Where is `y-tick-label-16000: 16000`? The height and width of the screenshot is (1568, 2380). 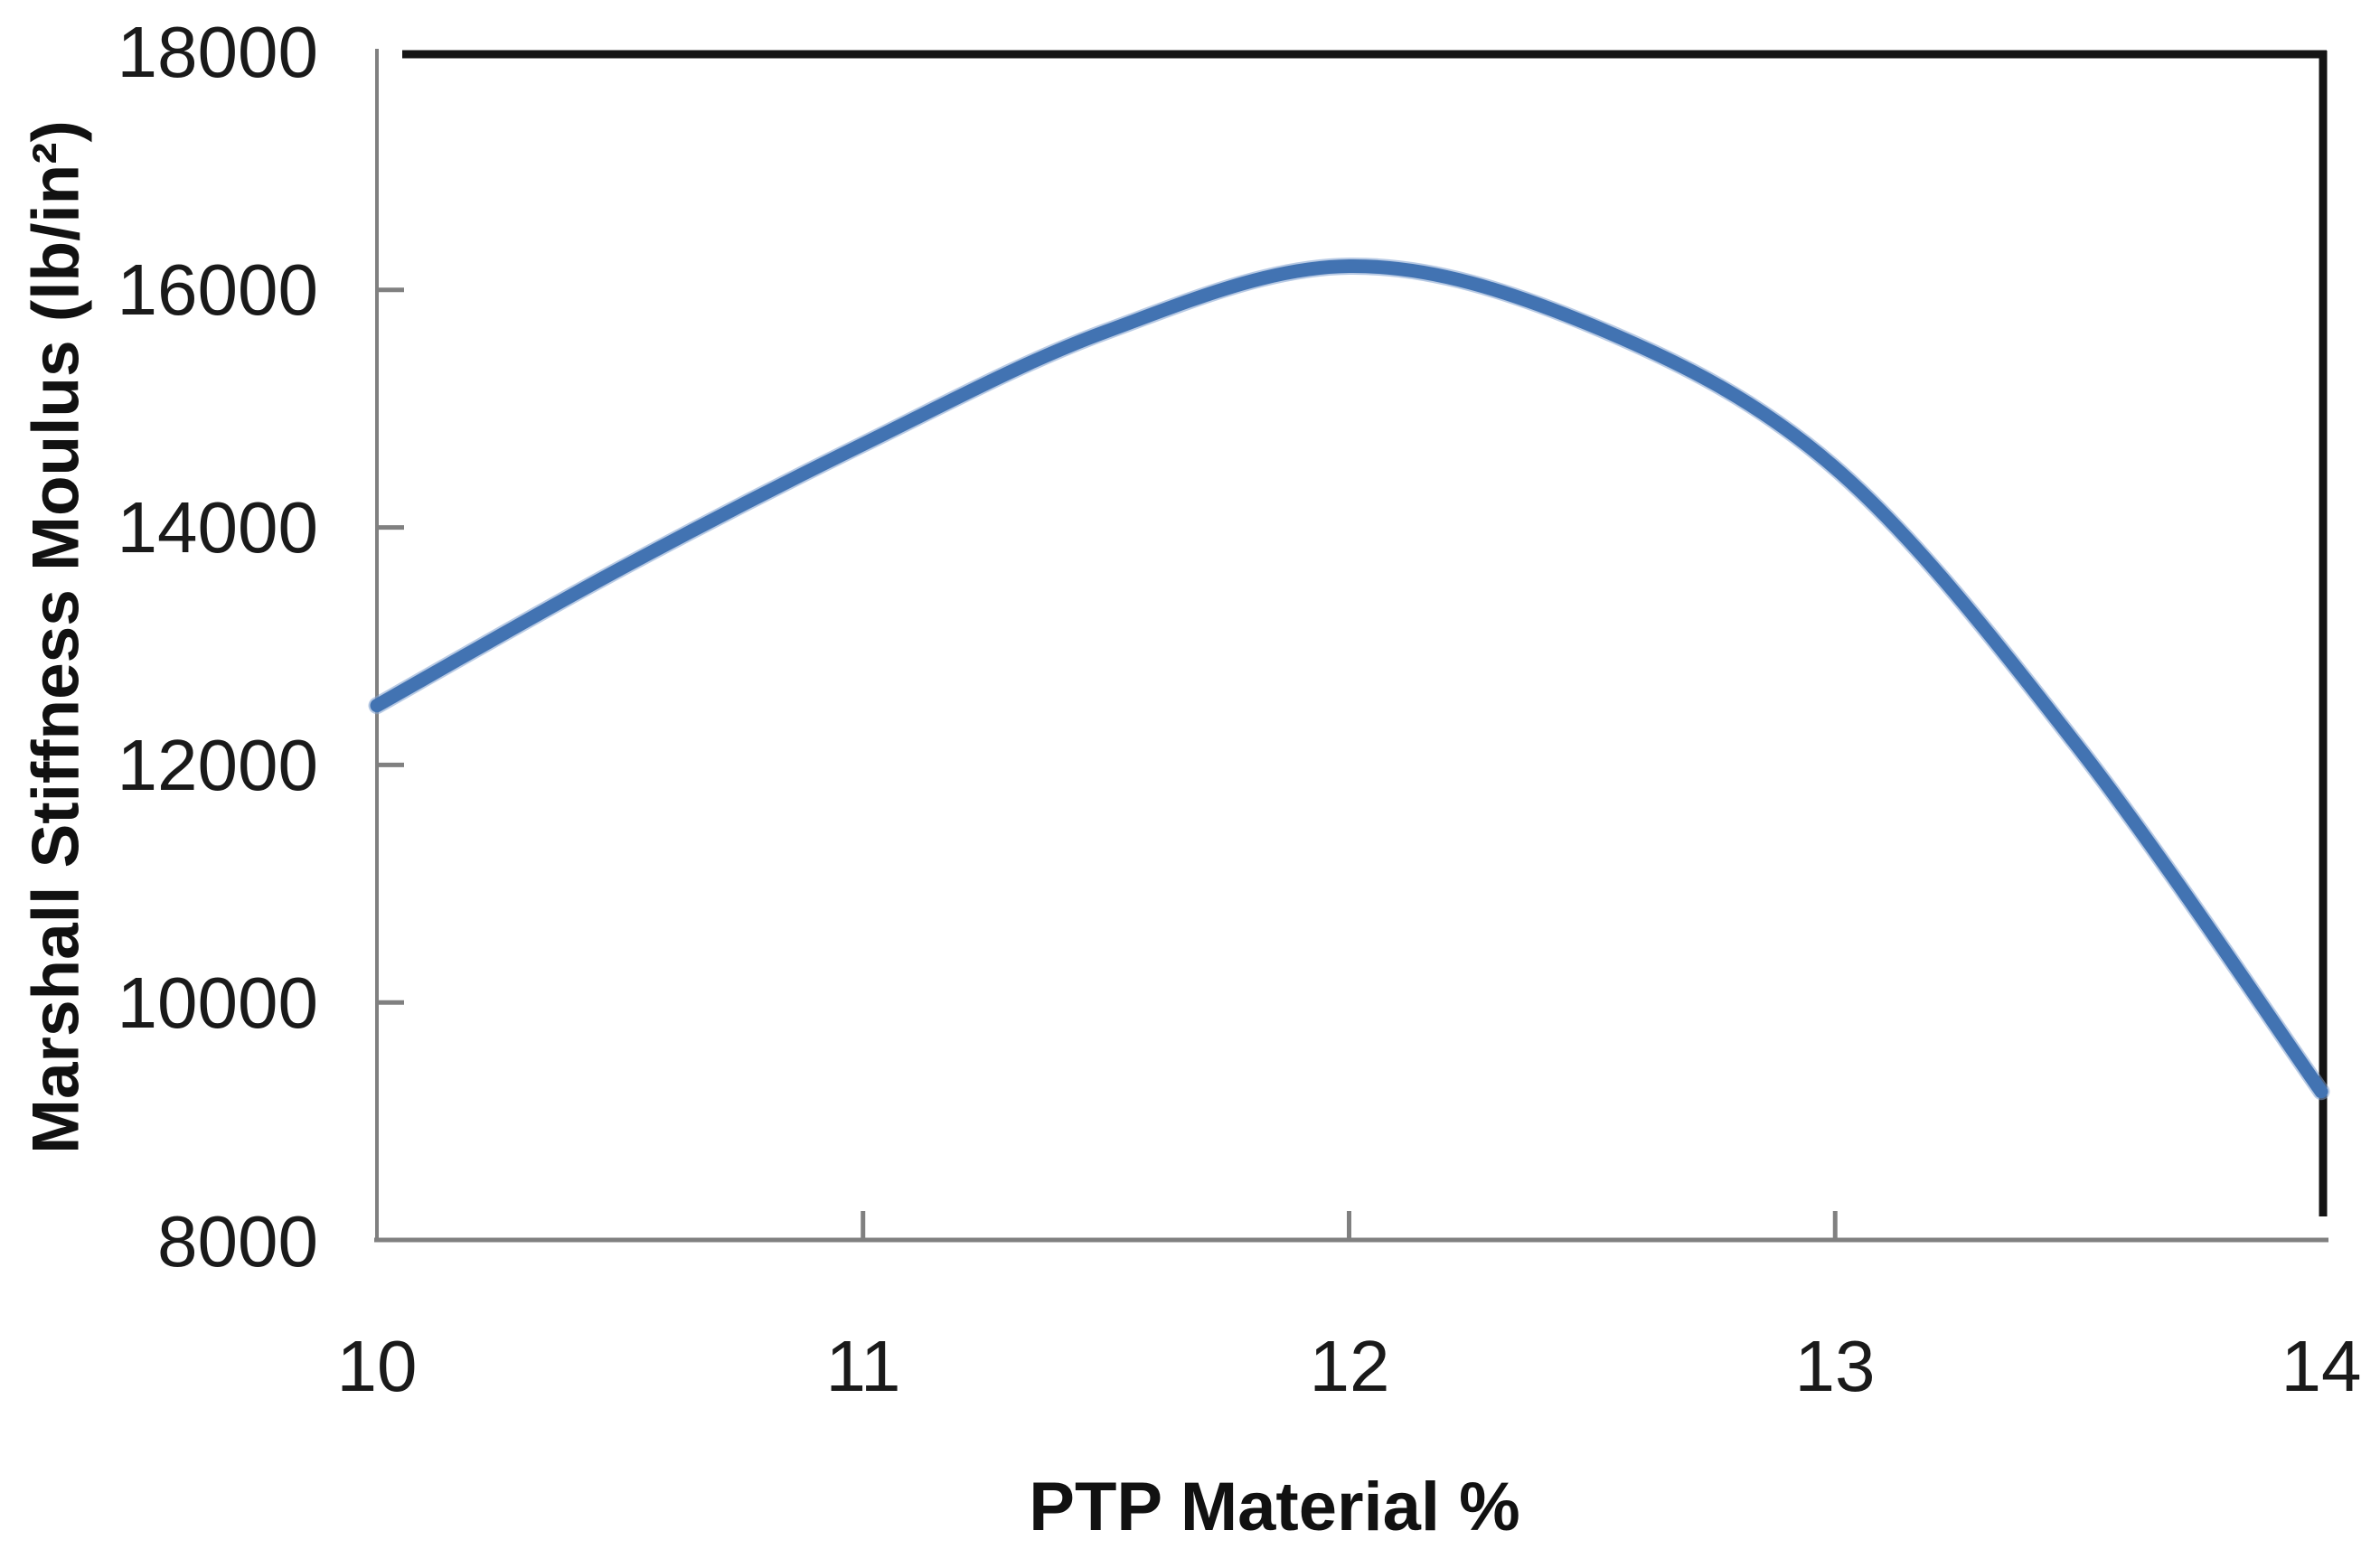
y-tick-label-16000: 16000 is located at coordinates (217, 289).